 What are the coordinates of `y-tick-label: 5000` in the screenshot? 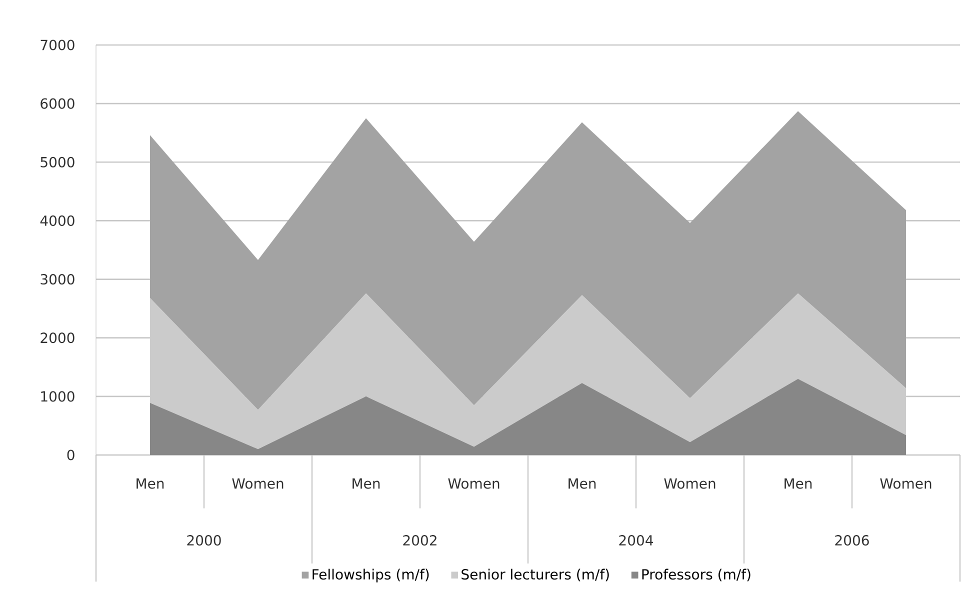 It's located at (57, 162).